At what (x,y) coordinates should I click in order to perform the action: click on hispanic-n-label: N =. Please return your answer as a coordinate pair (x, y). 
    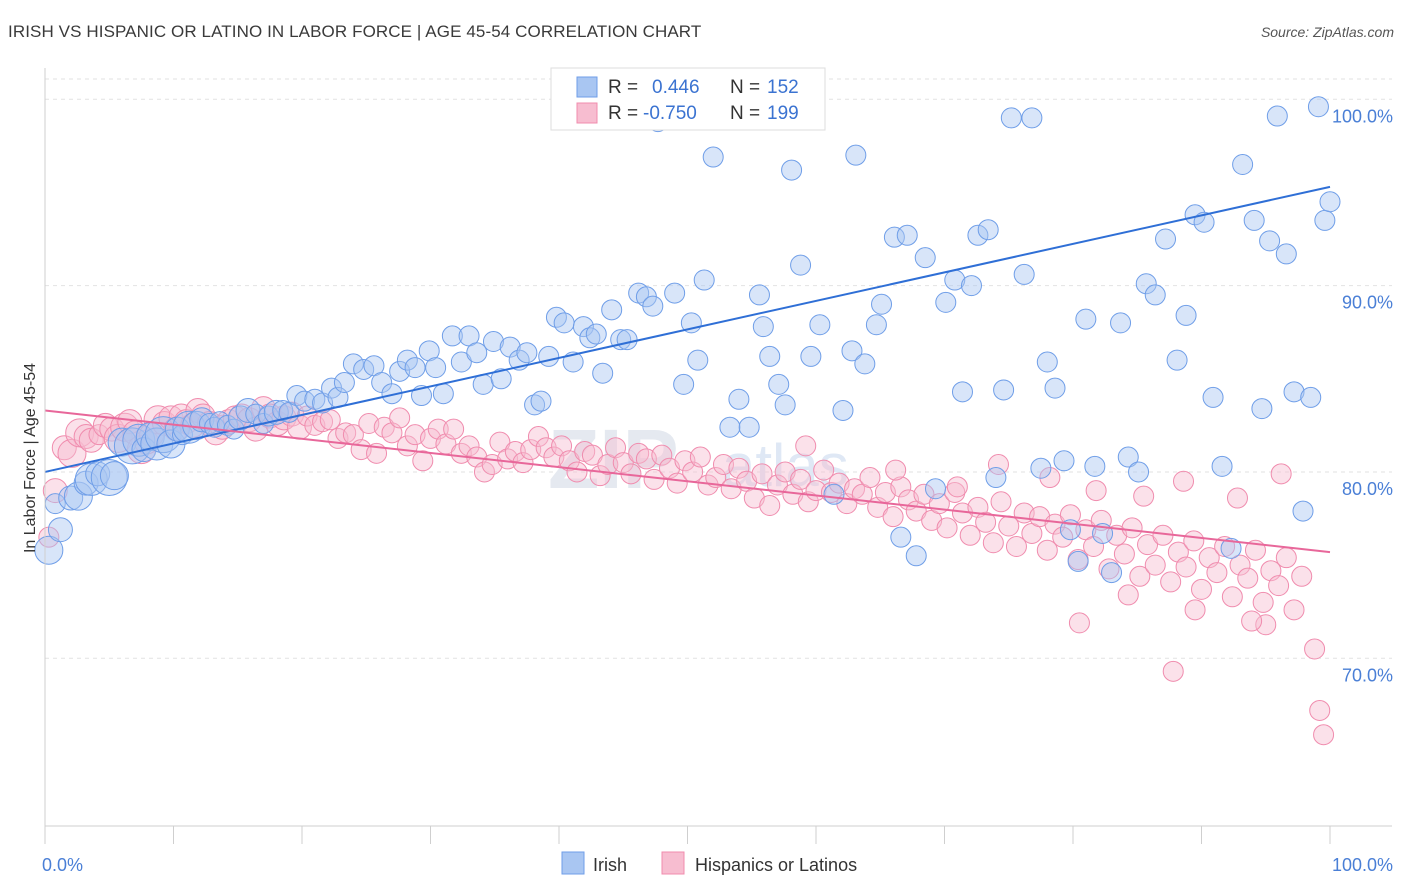
    Looking at the image, I should click on (745, 113).